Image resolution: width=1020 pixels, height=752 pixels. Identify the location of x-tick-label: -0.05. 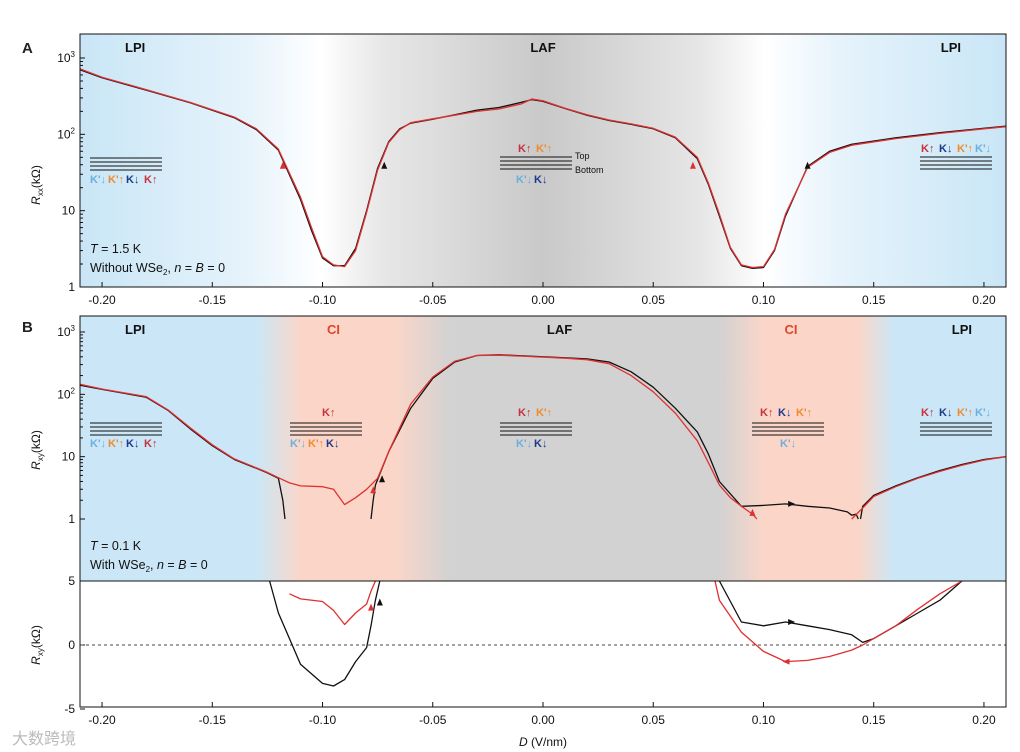
(433, 300).